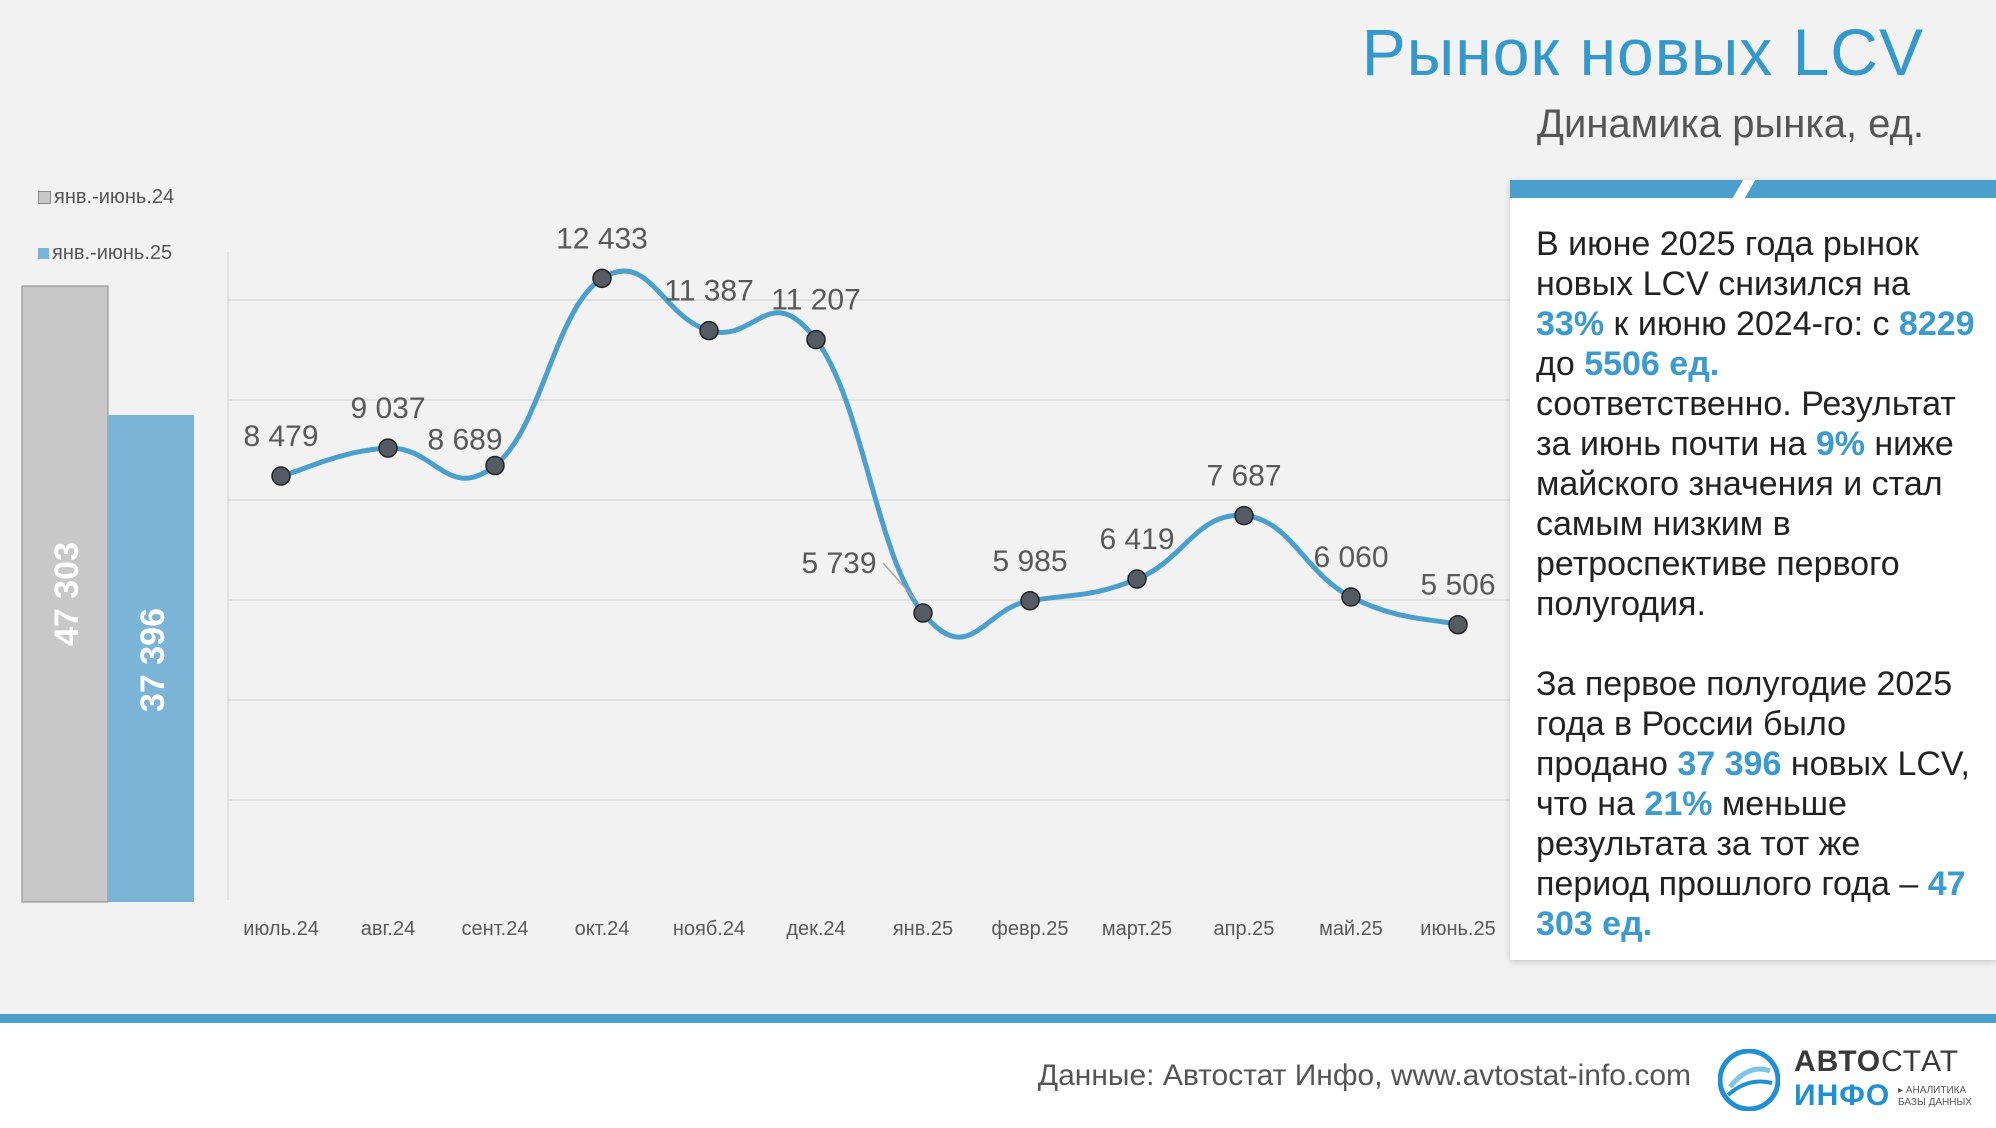 Image resolution: width=1996 pixels, height=1128 pixels. I want to click on summary-run: к июню 2024-го: с, so click(1751, 324).